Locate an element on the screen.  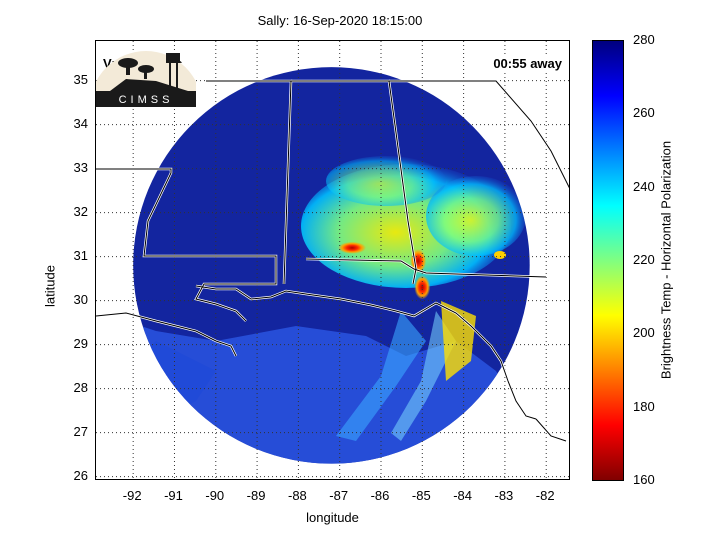
y-tick-label: 33 is located at coordinates (80, 167).